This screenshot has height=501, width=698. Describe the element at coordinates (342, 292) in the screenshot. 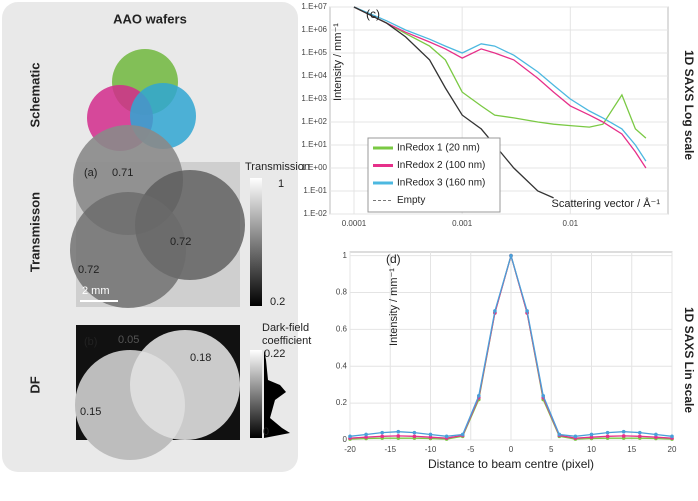

I see `y-tick-label: 0.8` at that location.